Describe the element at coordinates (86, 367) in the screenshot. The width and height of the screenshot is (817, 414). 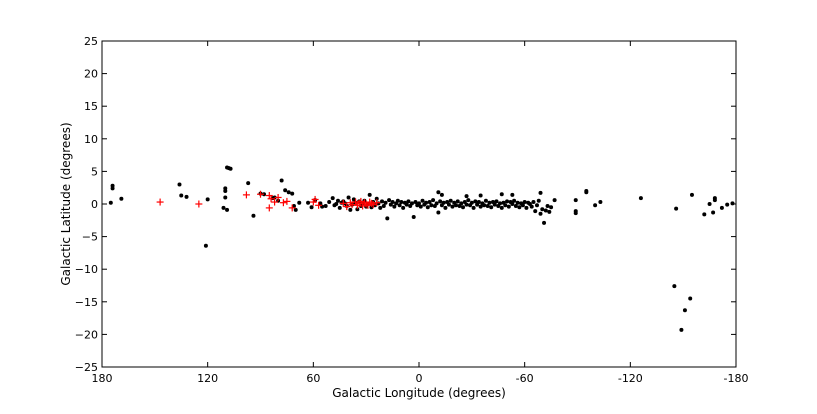
I see `y-tick-label: −25` at that location.